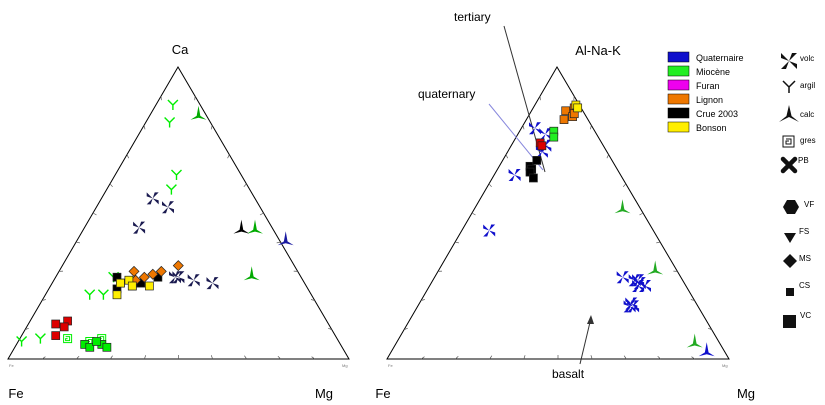  What do you see at coordinates (713, 72) in the screenshot?
I see `legend-label-miocene: Miocène` at bounding box center [713, 72].